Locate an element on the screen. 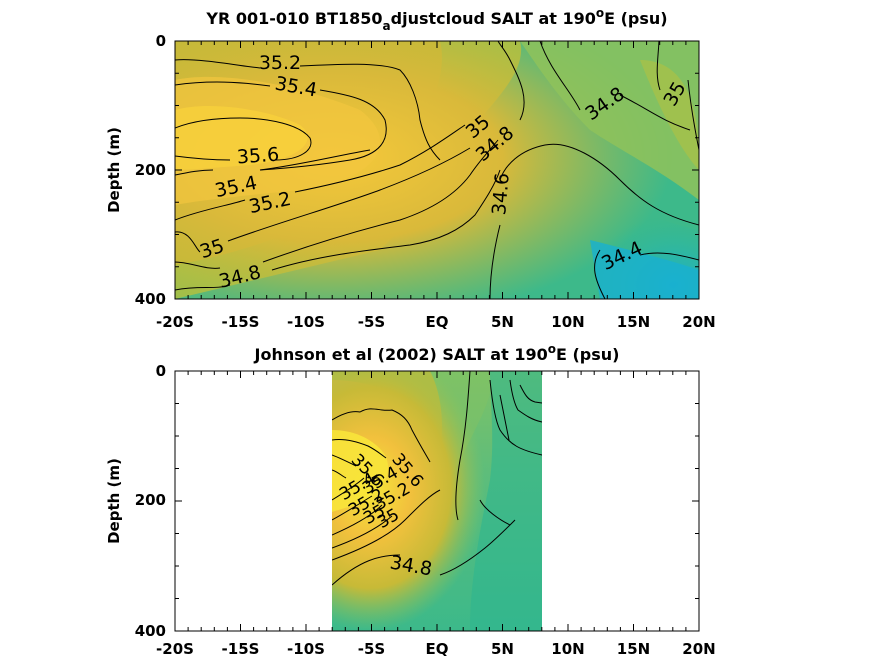  contour-label: 35.6 is located at coordinates (258, 156).